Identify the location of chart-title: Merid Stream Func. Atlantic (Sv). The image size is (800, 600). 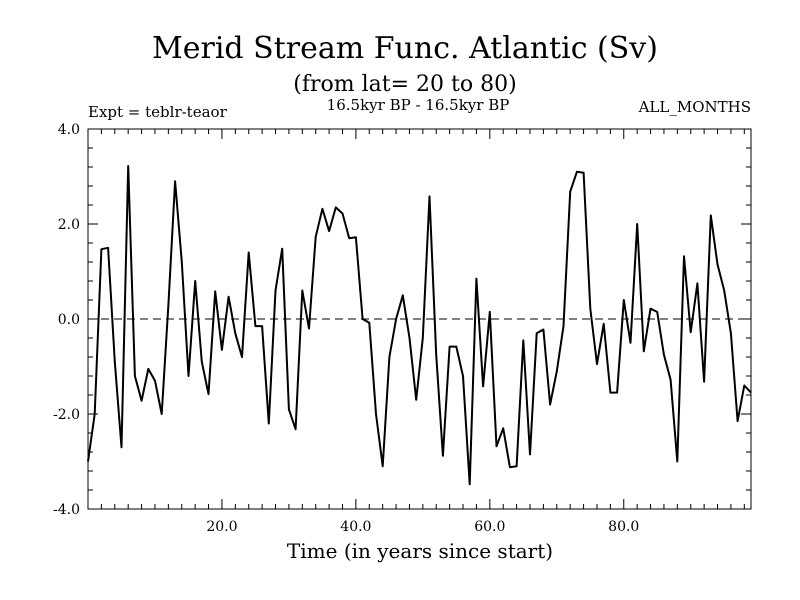
(405, 48).